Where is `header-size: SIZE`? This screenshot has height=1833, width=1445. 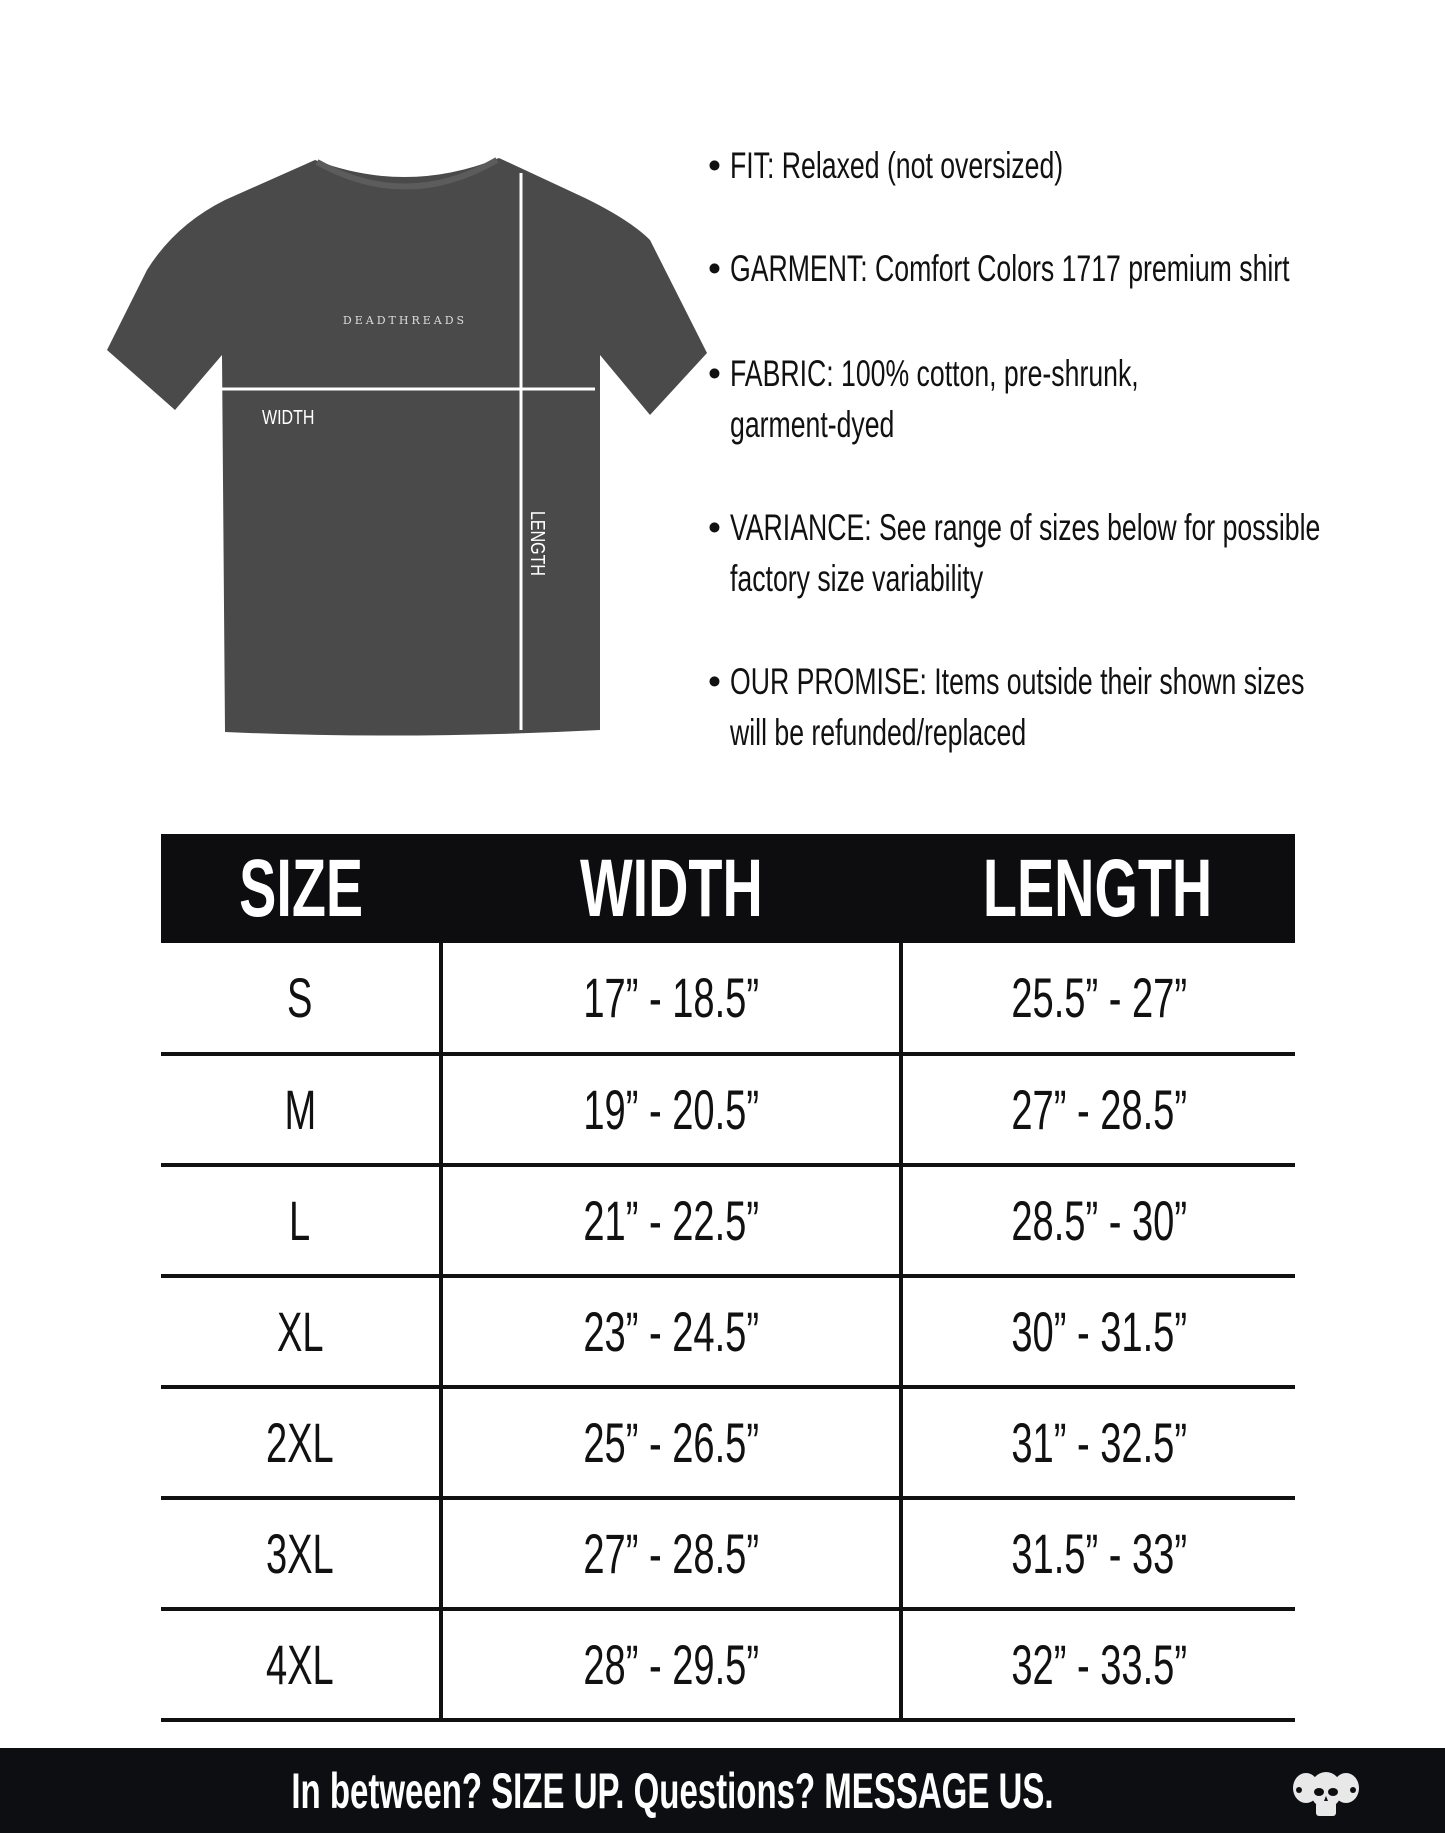 header-size: SIZE is located at coordinates (301, 888).